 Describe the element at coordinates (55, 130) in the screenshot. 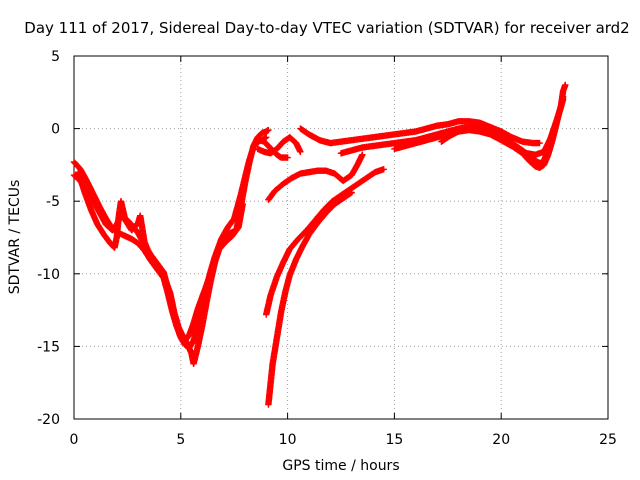

I see `y-tick-label: 0` at that location.